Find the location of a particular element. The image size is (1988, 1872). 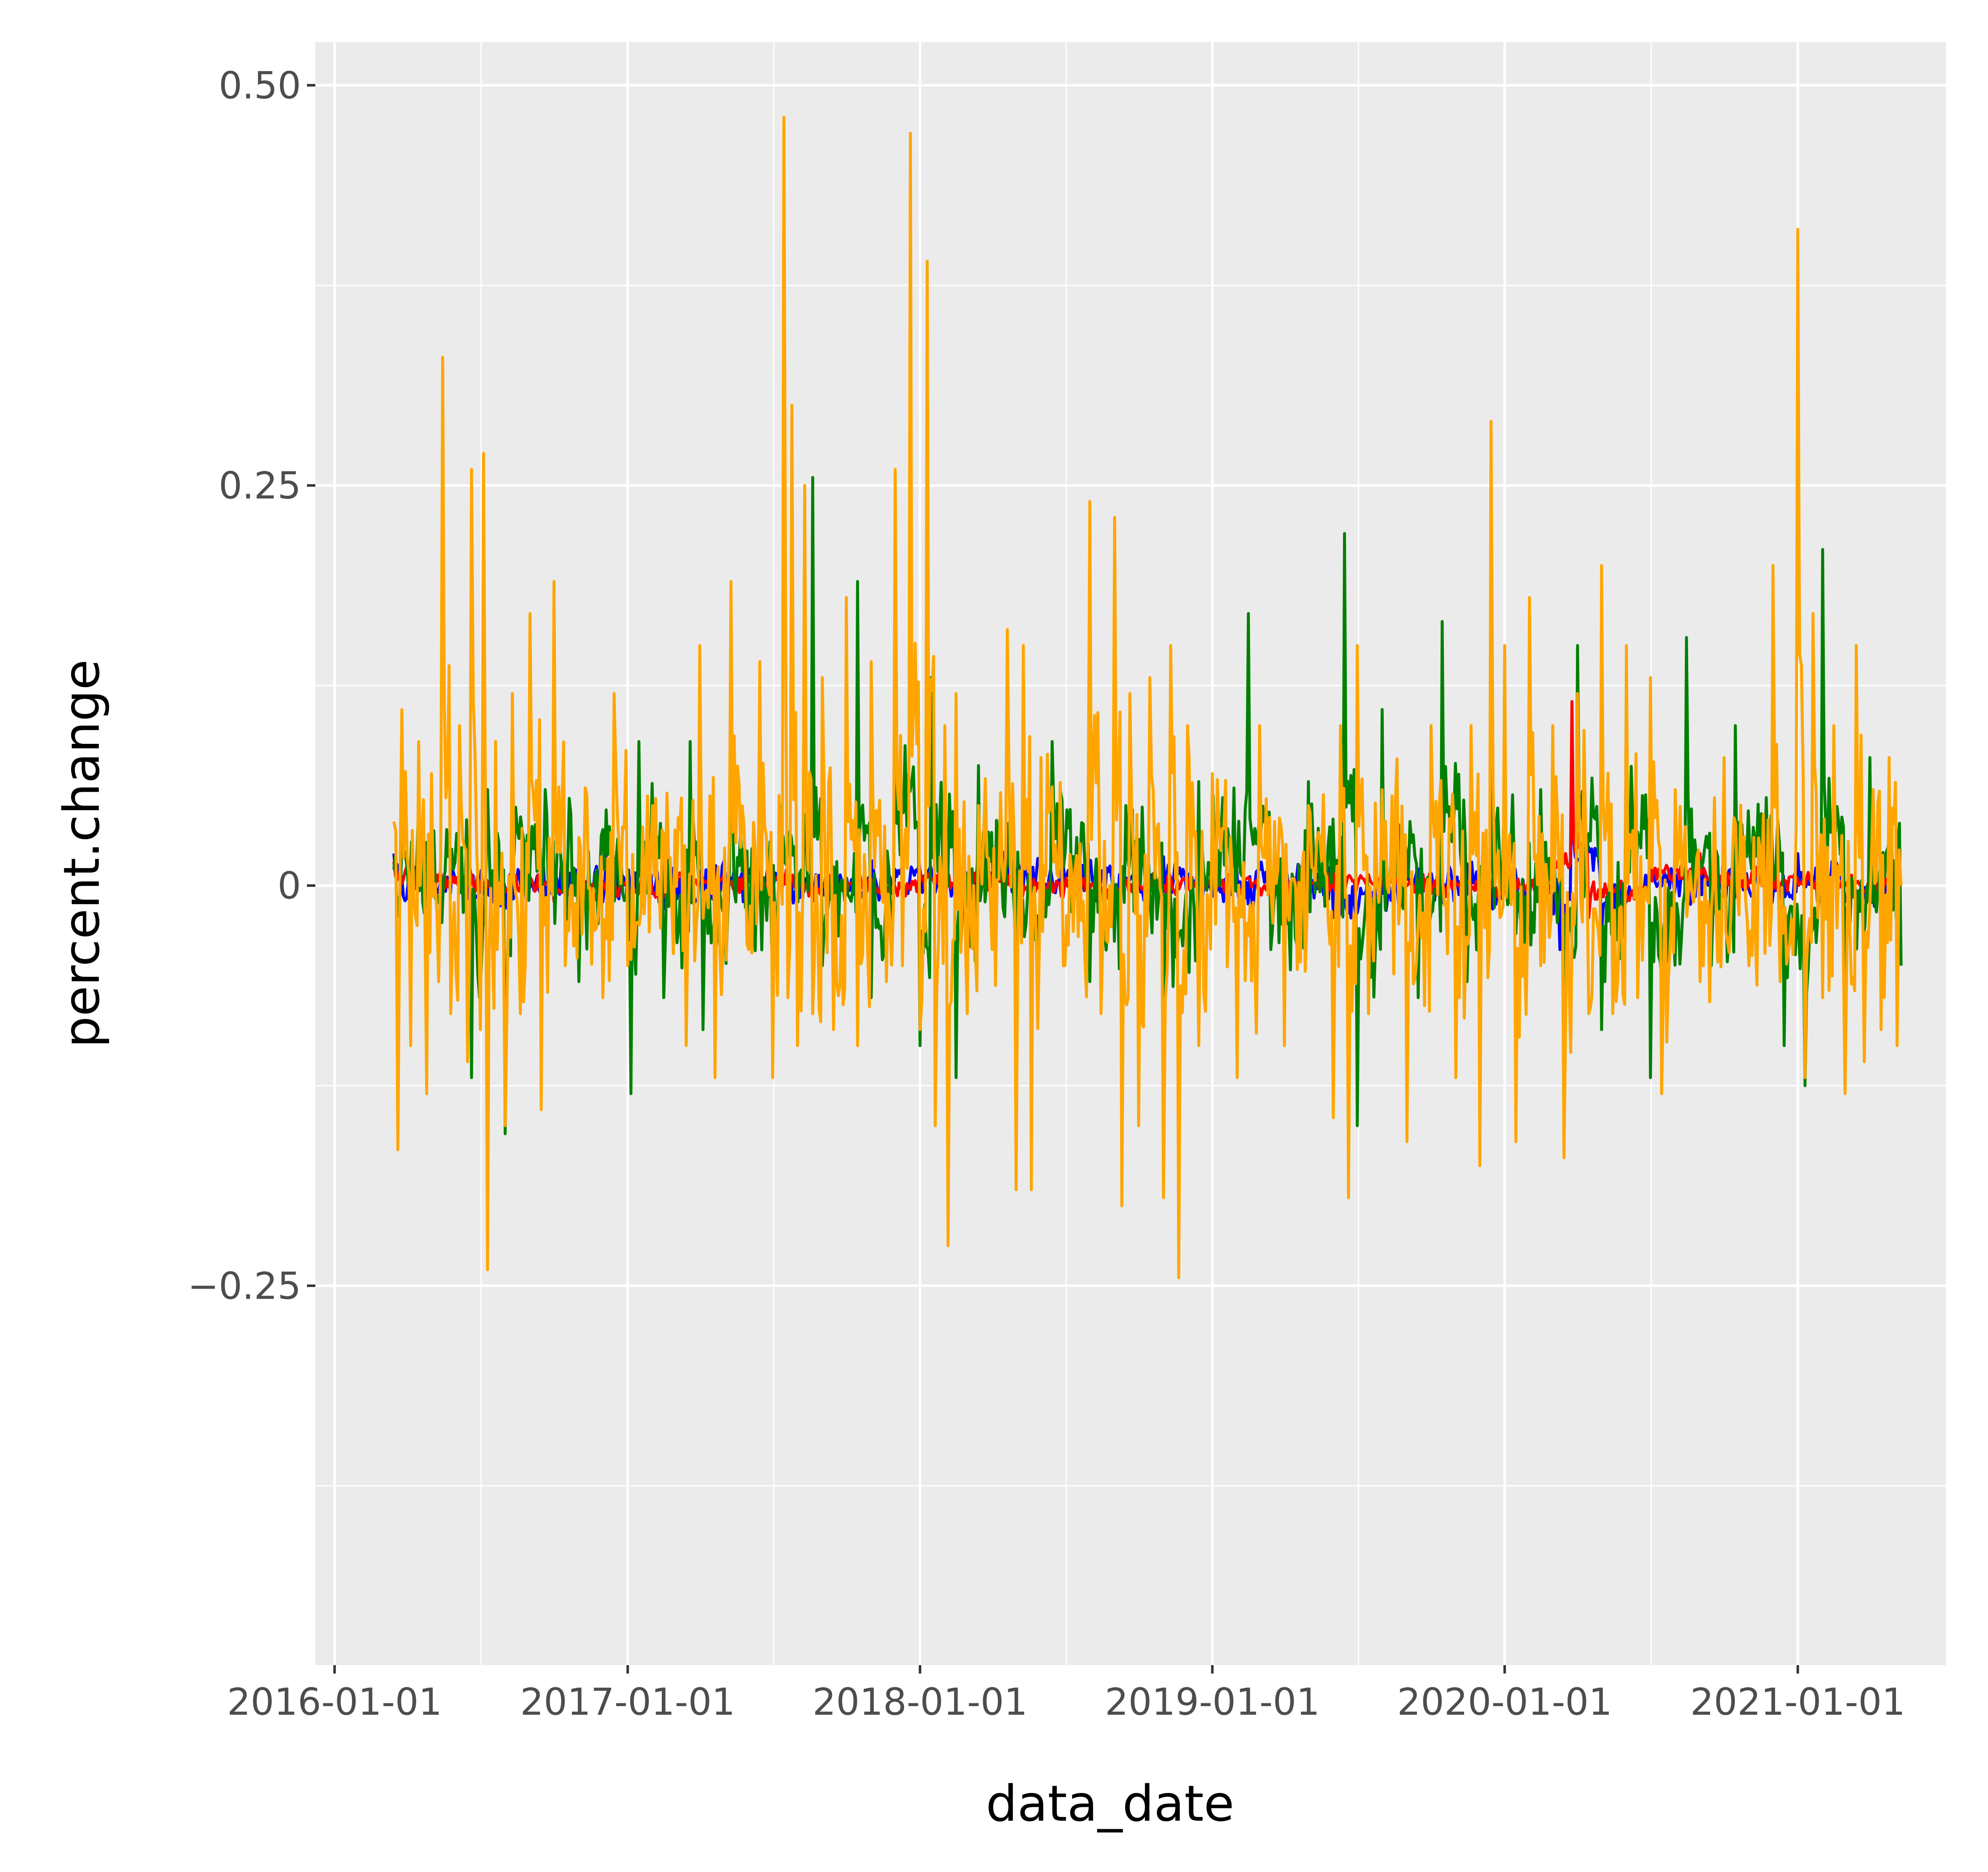

x-axis-title: data_date is located at coordinates (1110, 1803).